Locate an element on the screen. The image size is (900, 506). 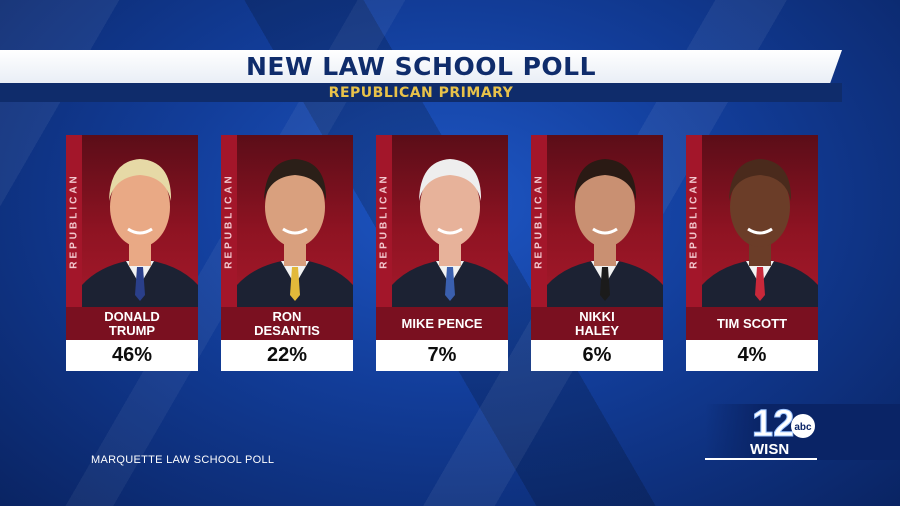
candidate-card: REPUBLICAN DONALD TRUMP 46% is located at coordinates (132, 253).